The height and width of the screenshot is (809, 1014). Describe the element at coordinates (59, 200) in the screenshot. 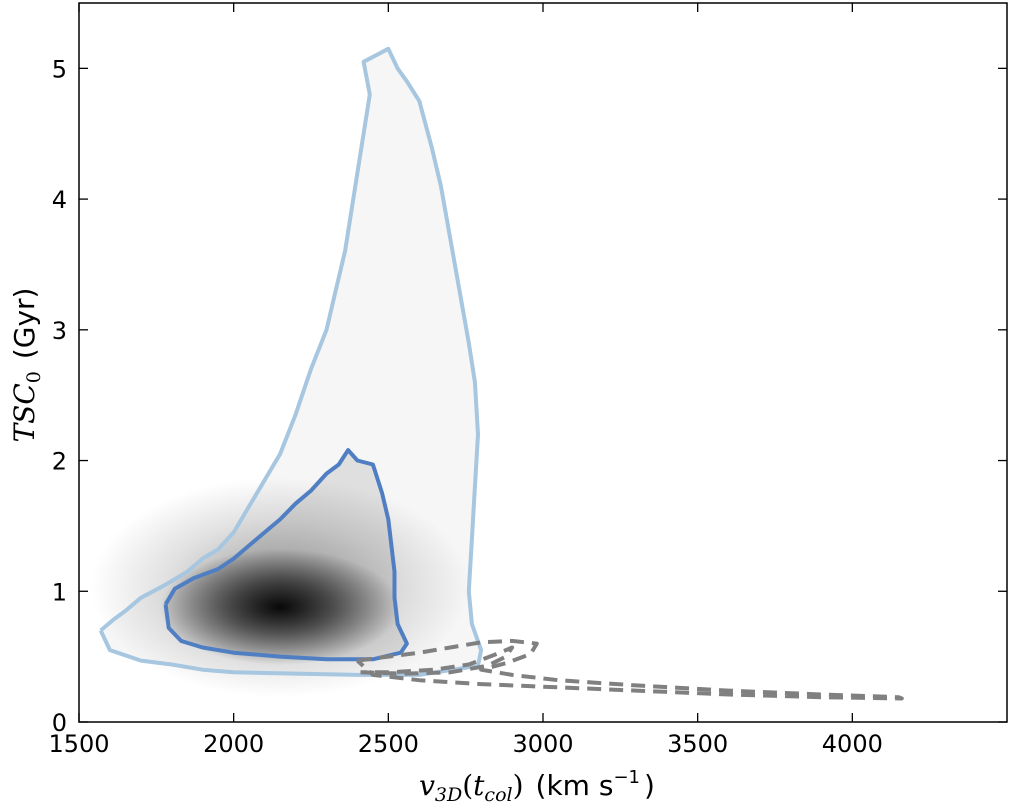

I see `y-tick-label: 4` at that location.